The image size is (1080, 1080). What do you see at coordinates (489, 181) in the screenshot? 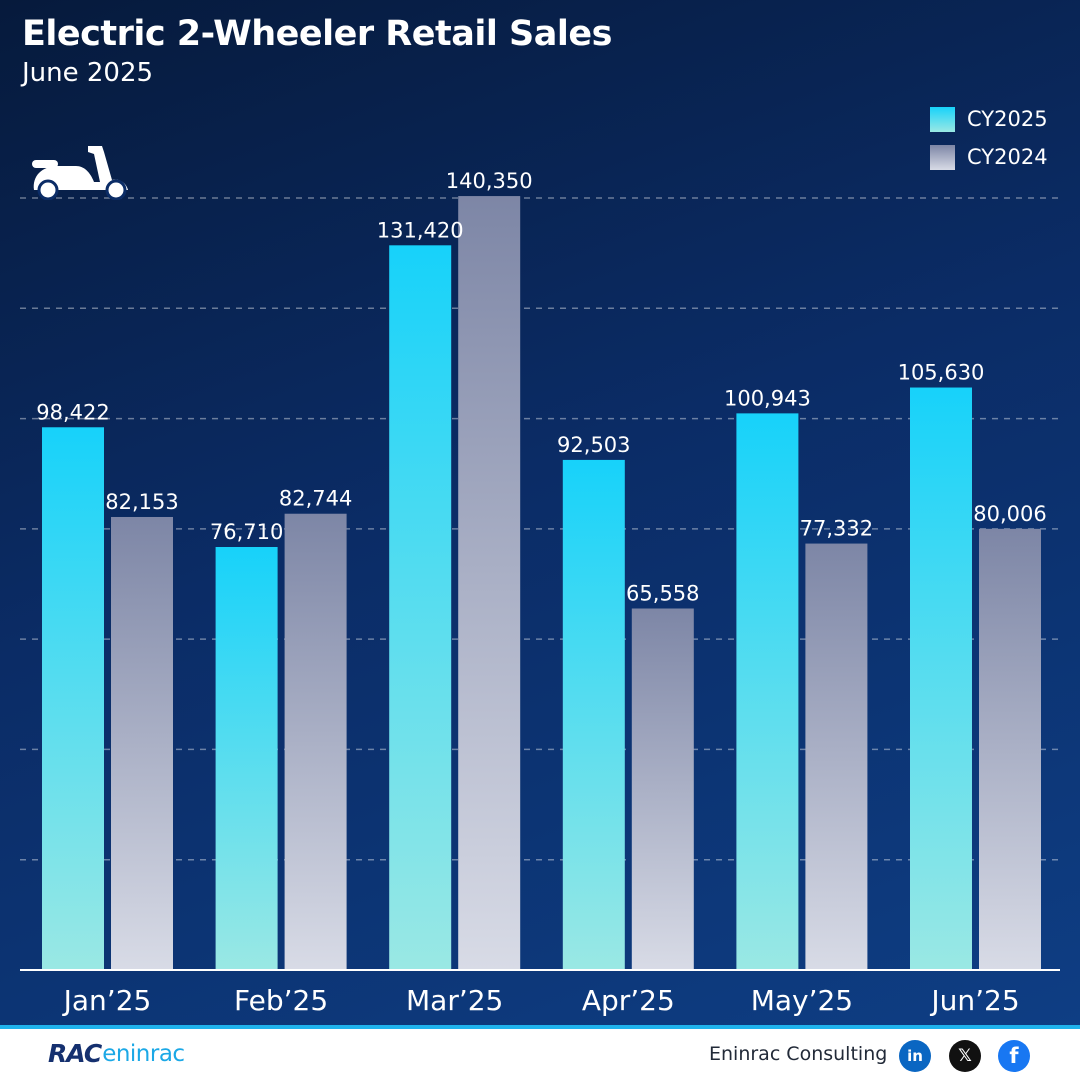
I see `value-label-cy2024-2: 140,350` at bounding box center [489, 181].